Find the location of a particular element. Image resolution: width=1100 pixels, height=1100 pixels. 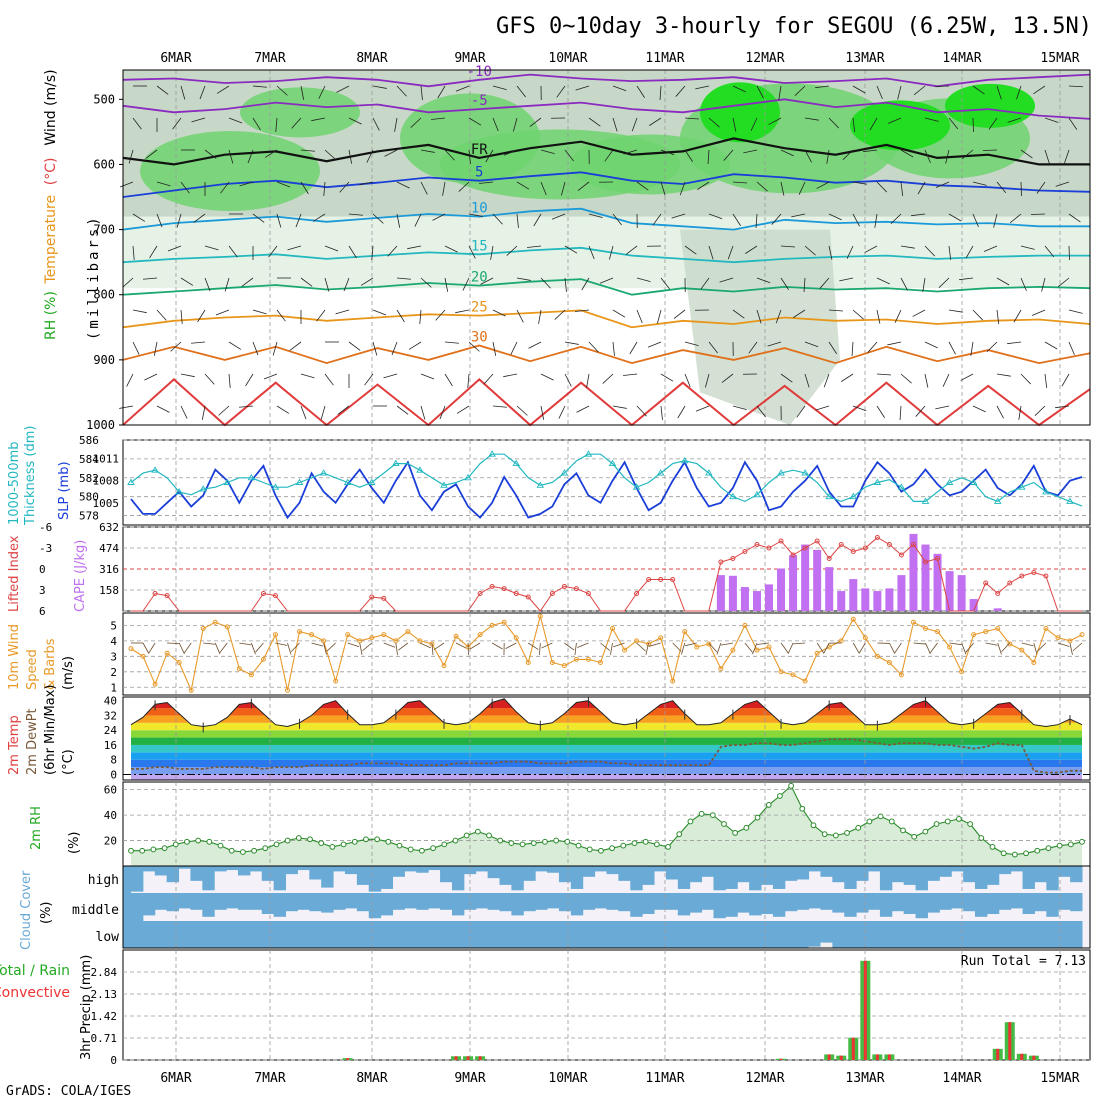

rh-blob-bright is located at coordinates (900, 125).